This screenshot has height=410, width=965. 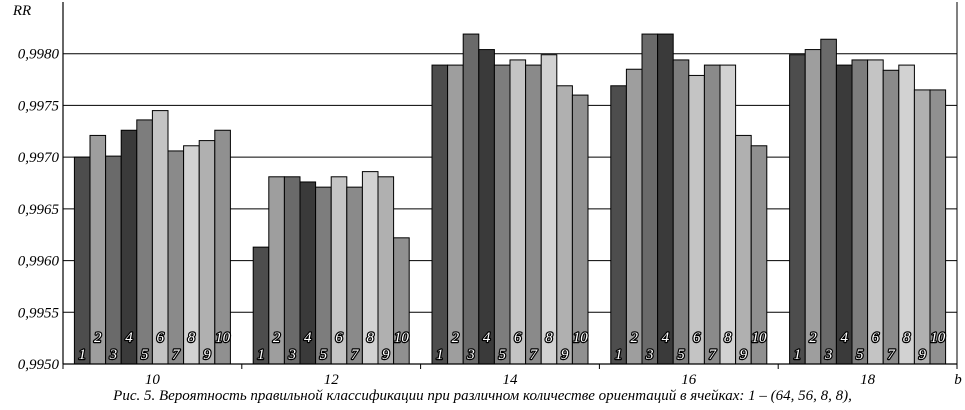 I want to click on x-tick-labels: 10 12 14 16 18, so click(x=510, y=380).